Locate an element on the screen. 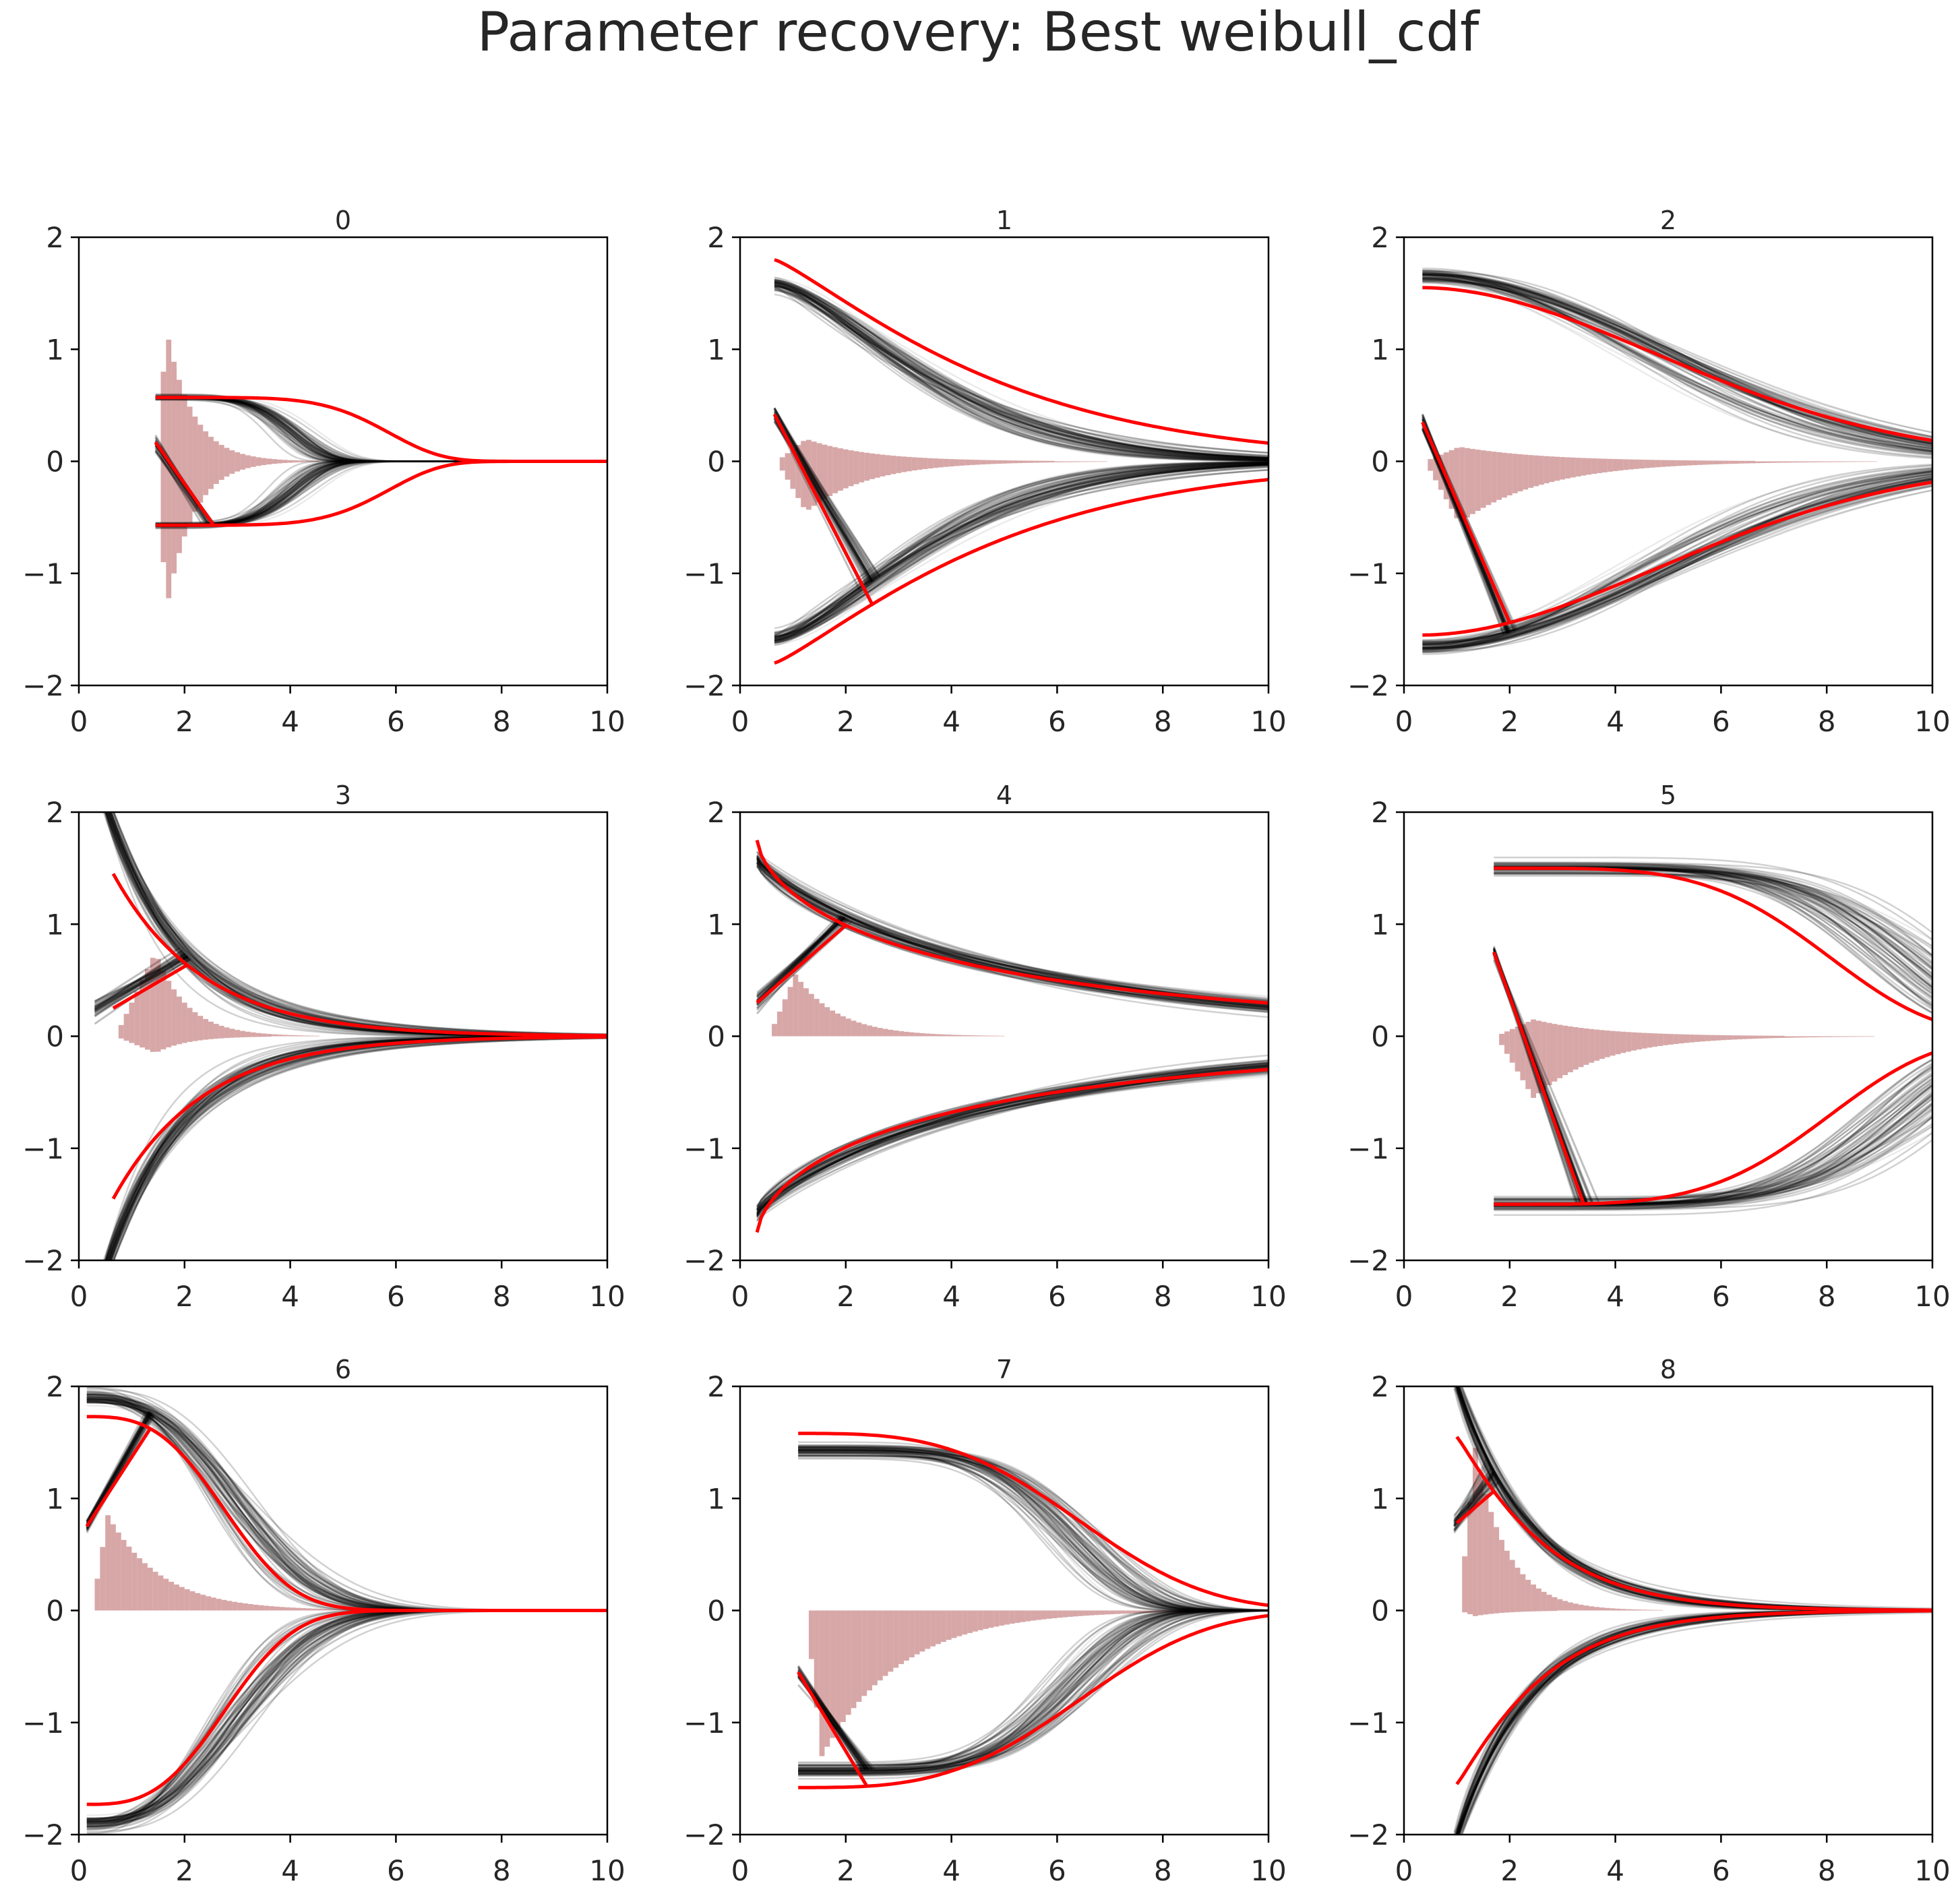  true-trajectory is located at coordinates (1475, 1507).